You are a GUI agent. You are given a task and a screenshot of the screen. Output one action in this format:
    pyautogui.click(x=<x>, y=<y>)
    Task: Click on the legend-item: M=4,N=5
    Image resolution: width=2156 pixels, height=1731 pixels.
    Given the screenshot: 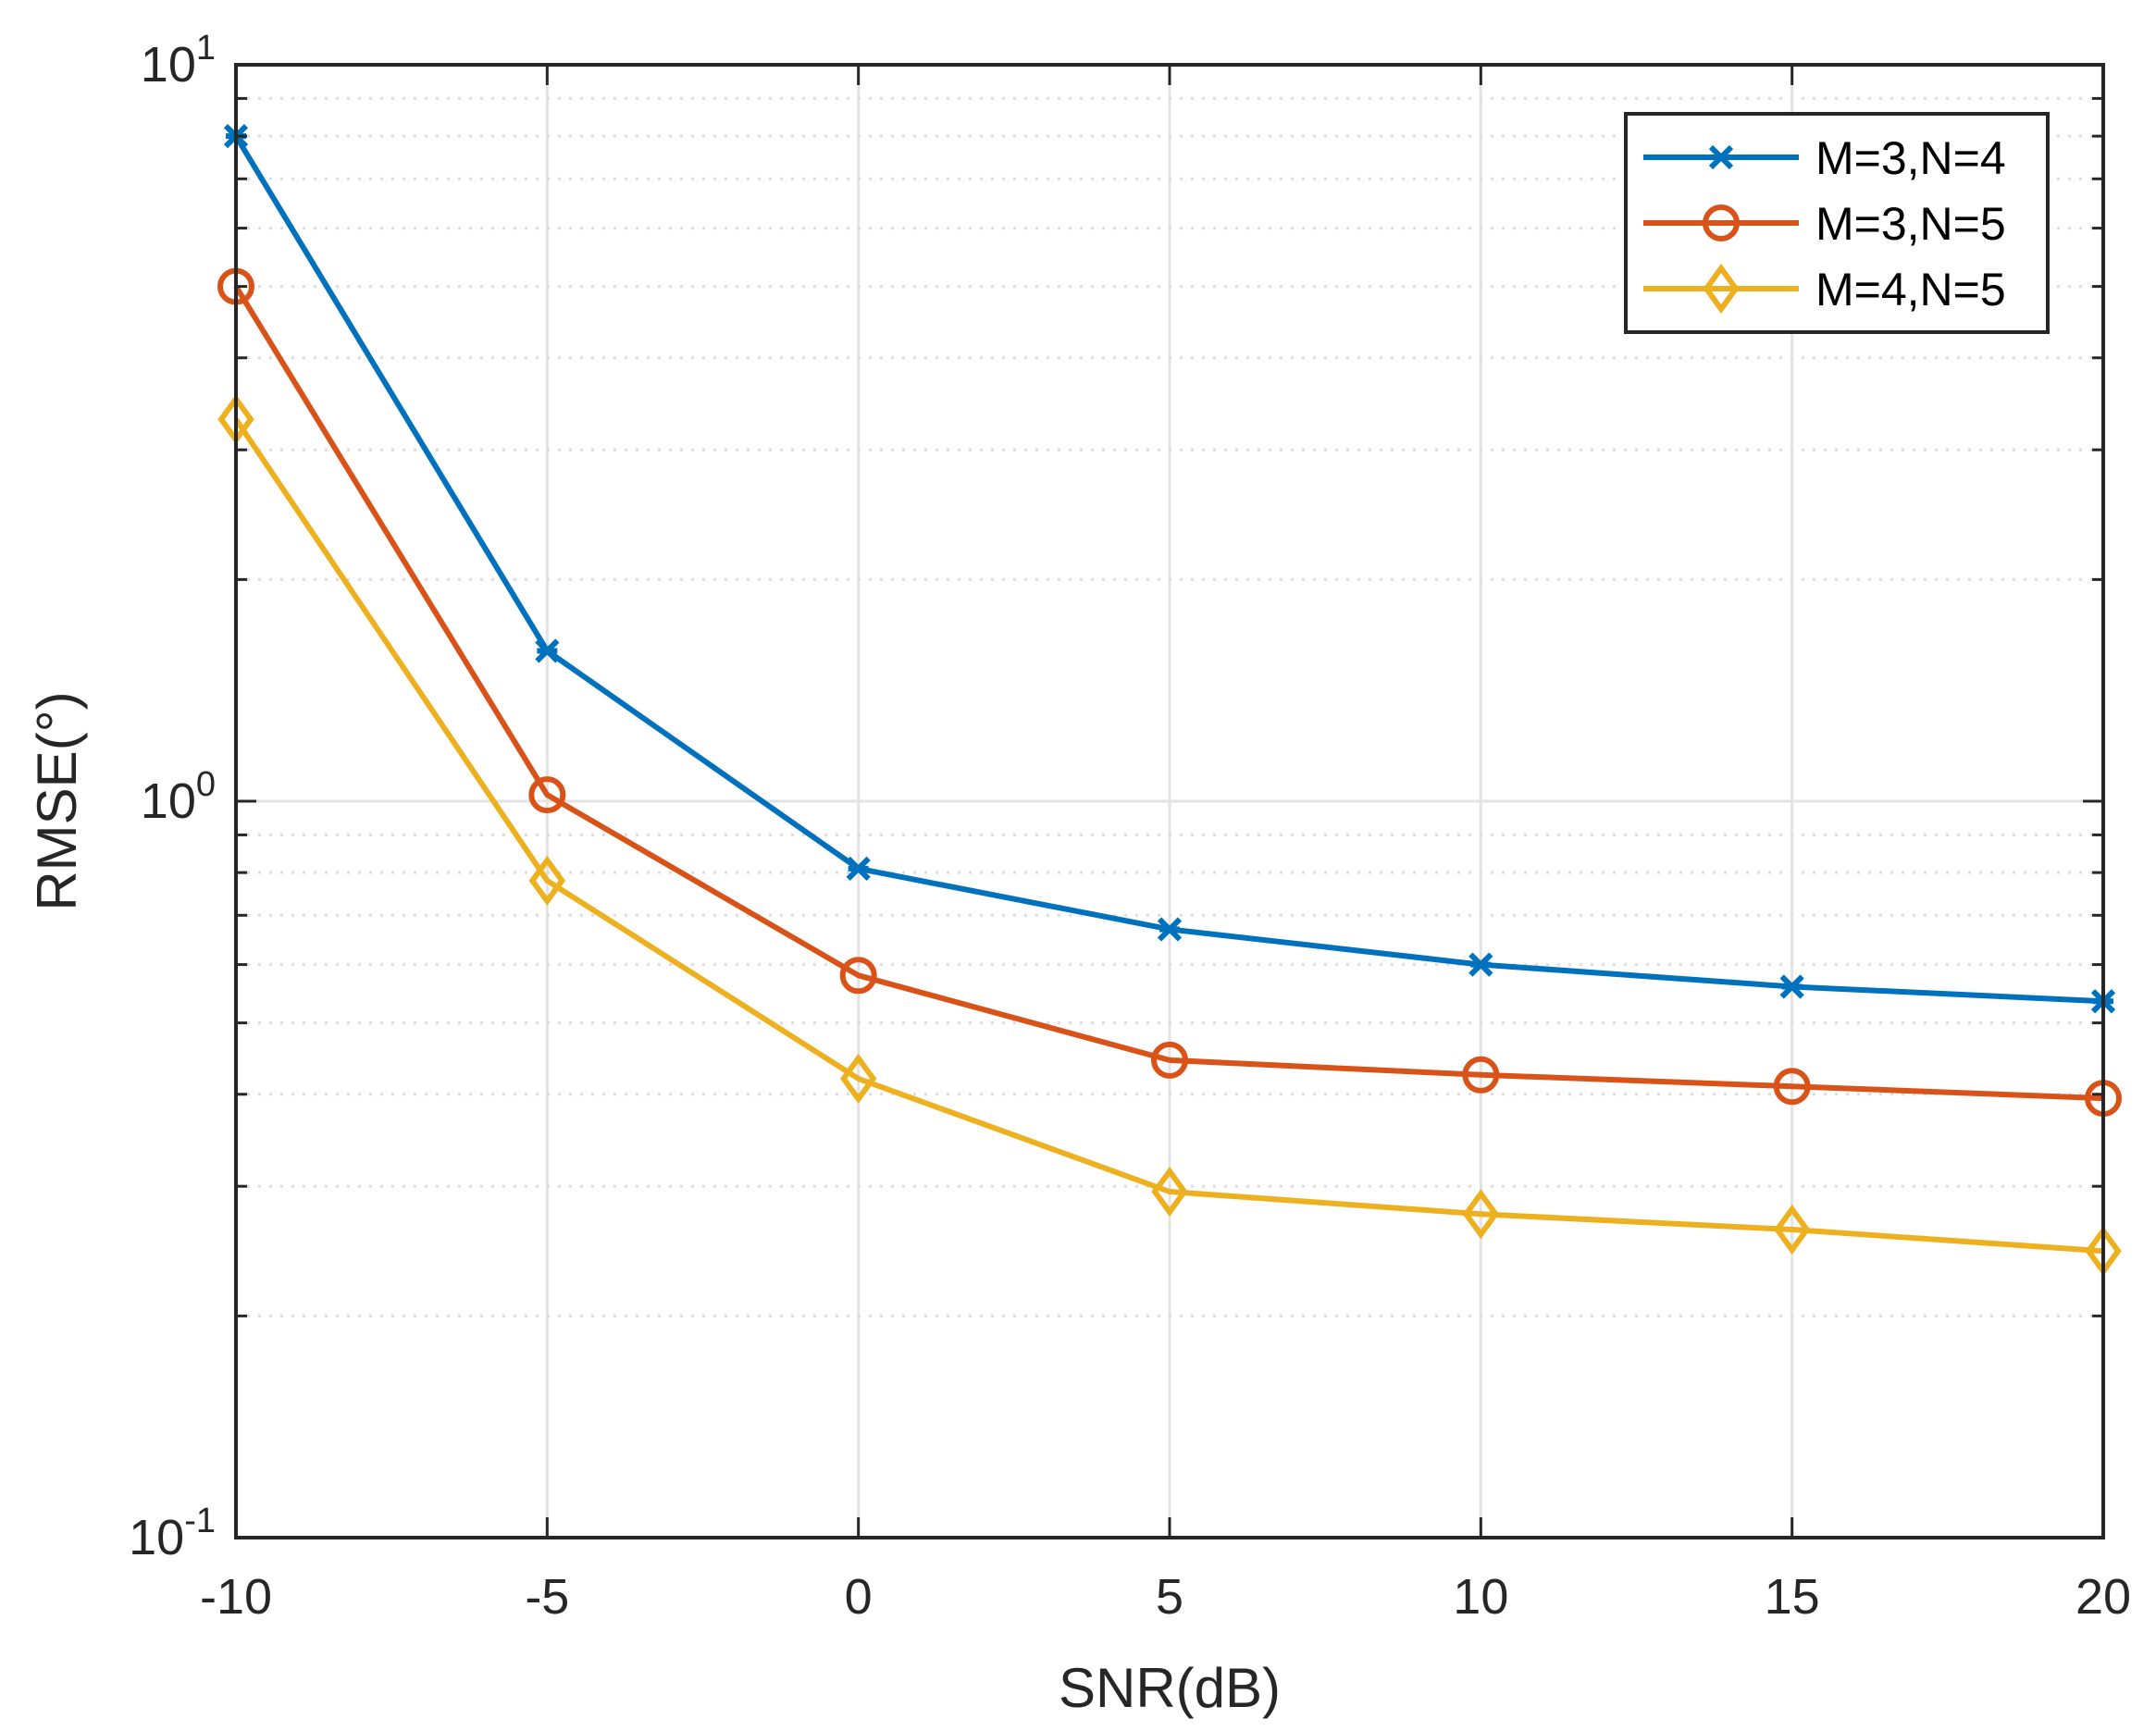 What is the action you would take?
    pyautogui.click(x=1824, y=289)
    